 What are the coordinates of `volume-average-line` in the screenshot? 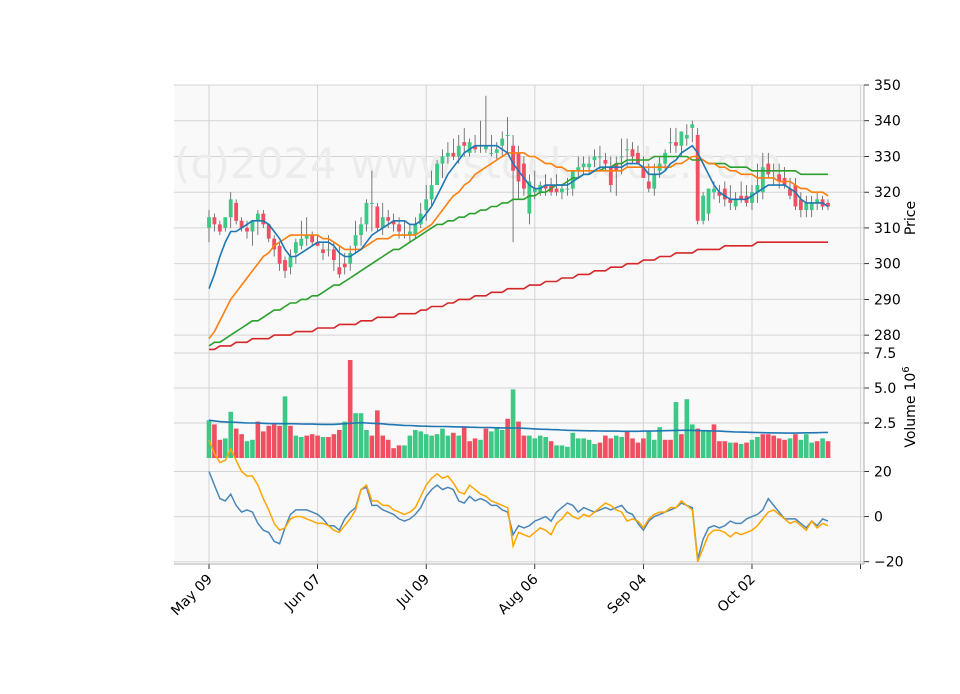 It's located at (518, 426).